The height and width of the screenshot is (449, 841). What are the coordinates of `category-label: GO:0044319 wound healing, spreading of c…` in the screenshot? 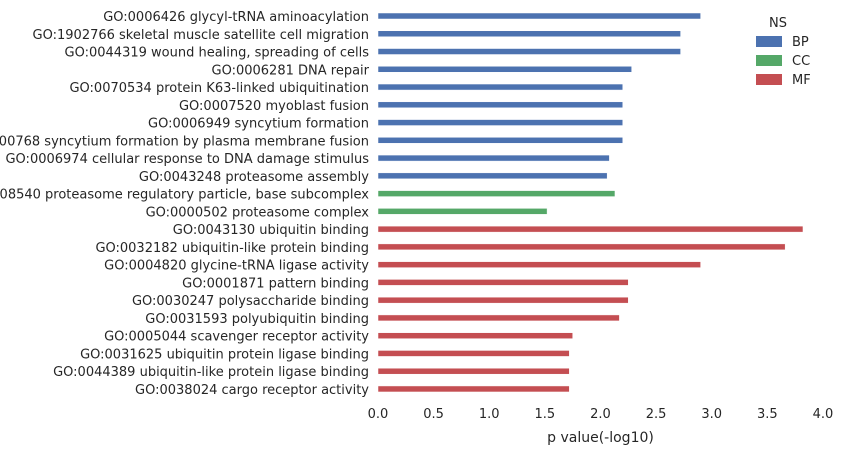 It's located at (217, 53).